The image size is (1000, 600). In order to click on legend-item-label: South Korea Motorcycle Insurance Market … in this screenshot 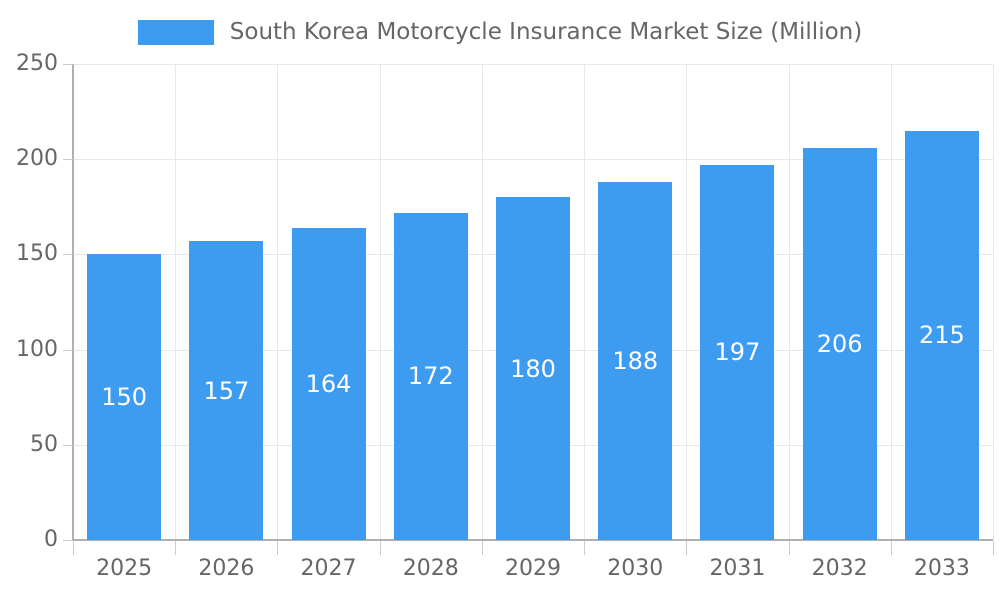, I will do `click(546, 31)`.